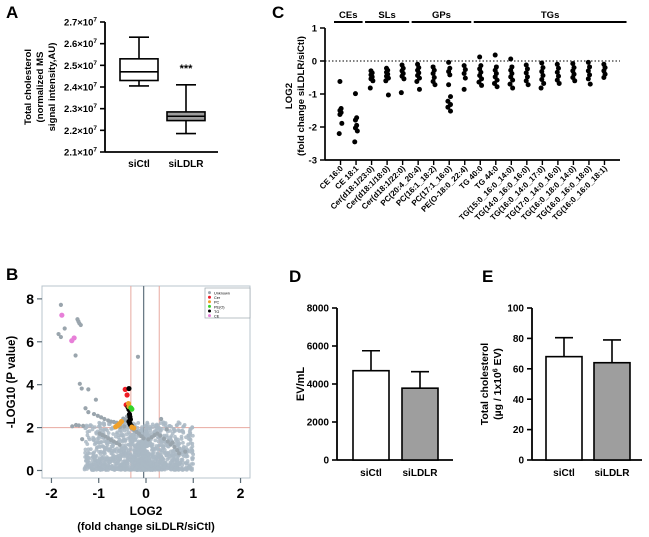 This screenshot has width=649, height=537. I want to click on panel-a-x-tick-label-1: siLDLR, so click(187, 164).